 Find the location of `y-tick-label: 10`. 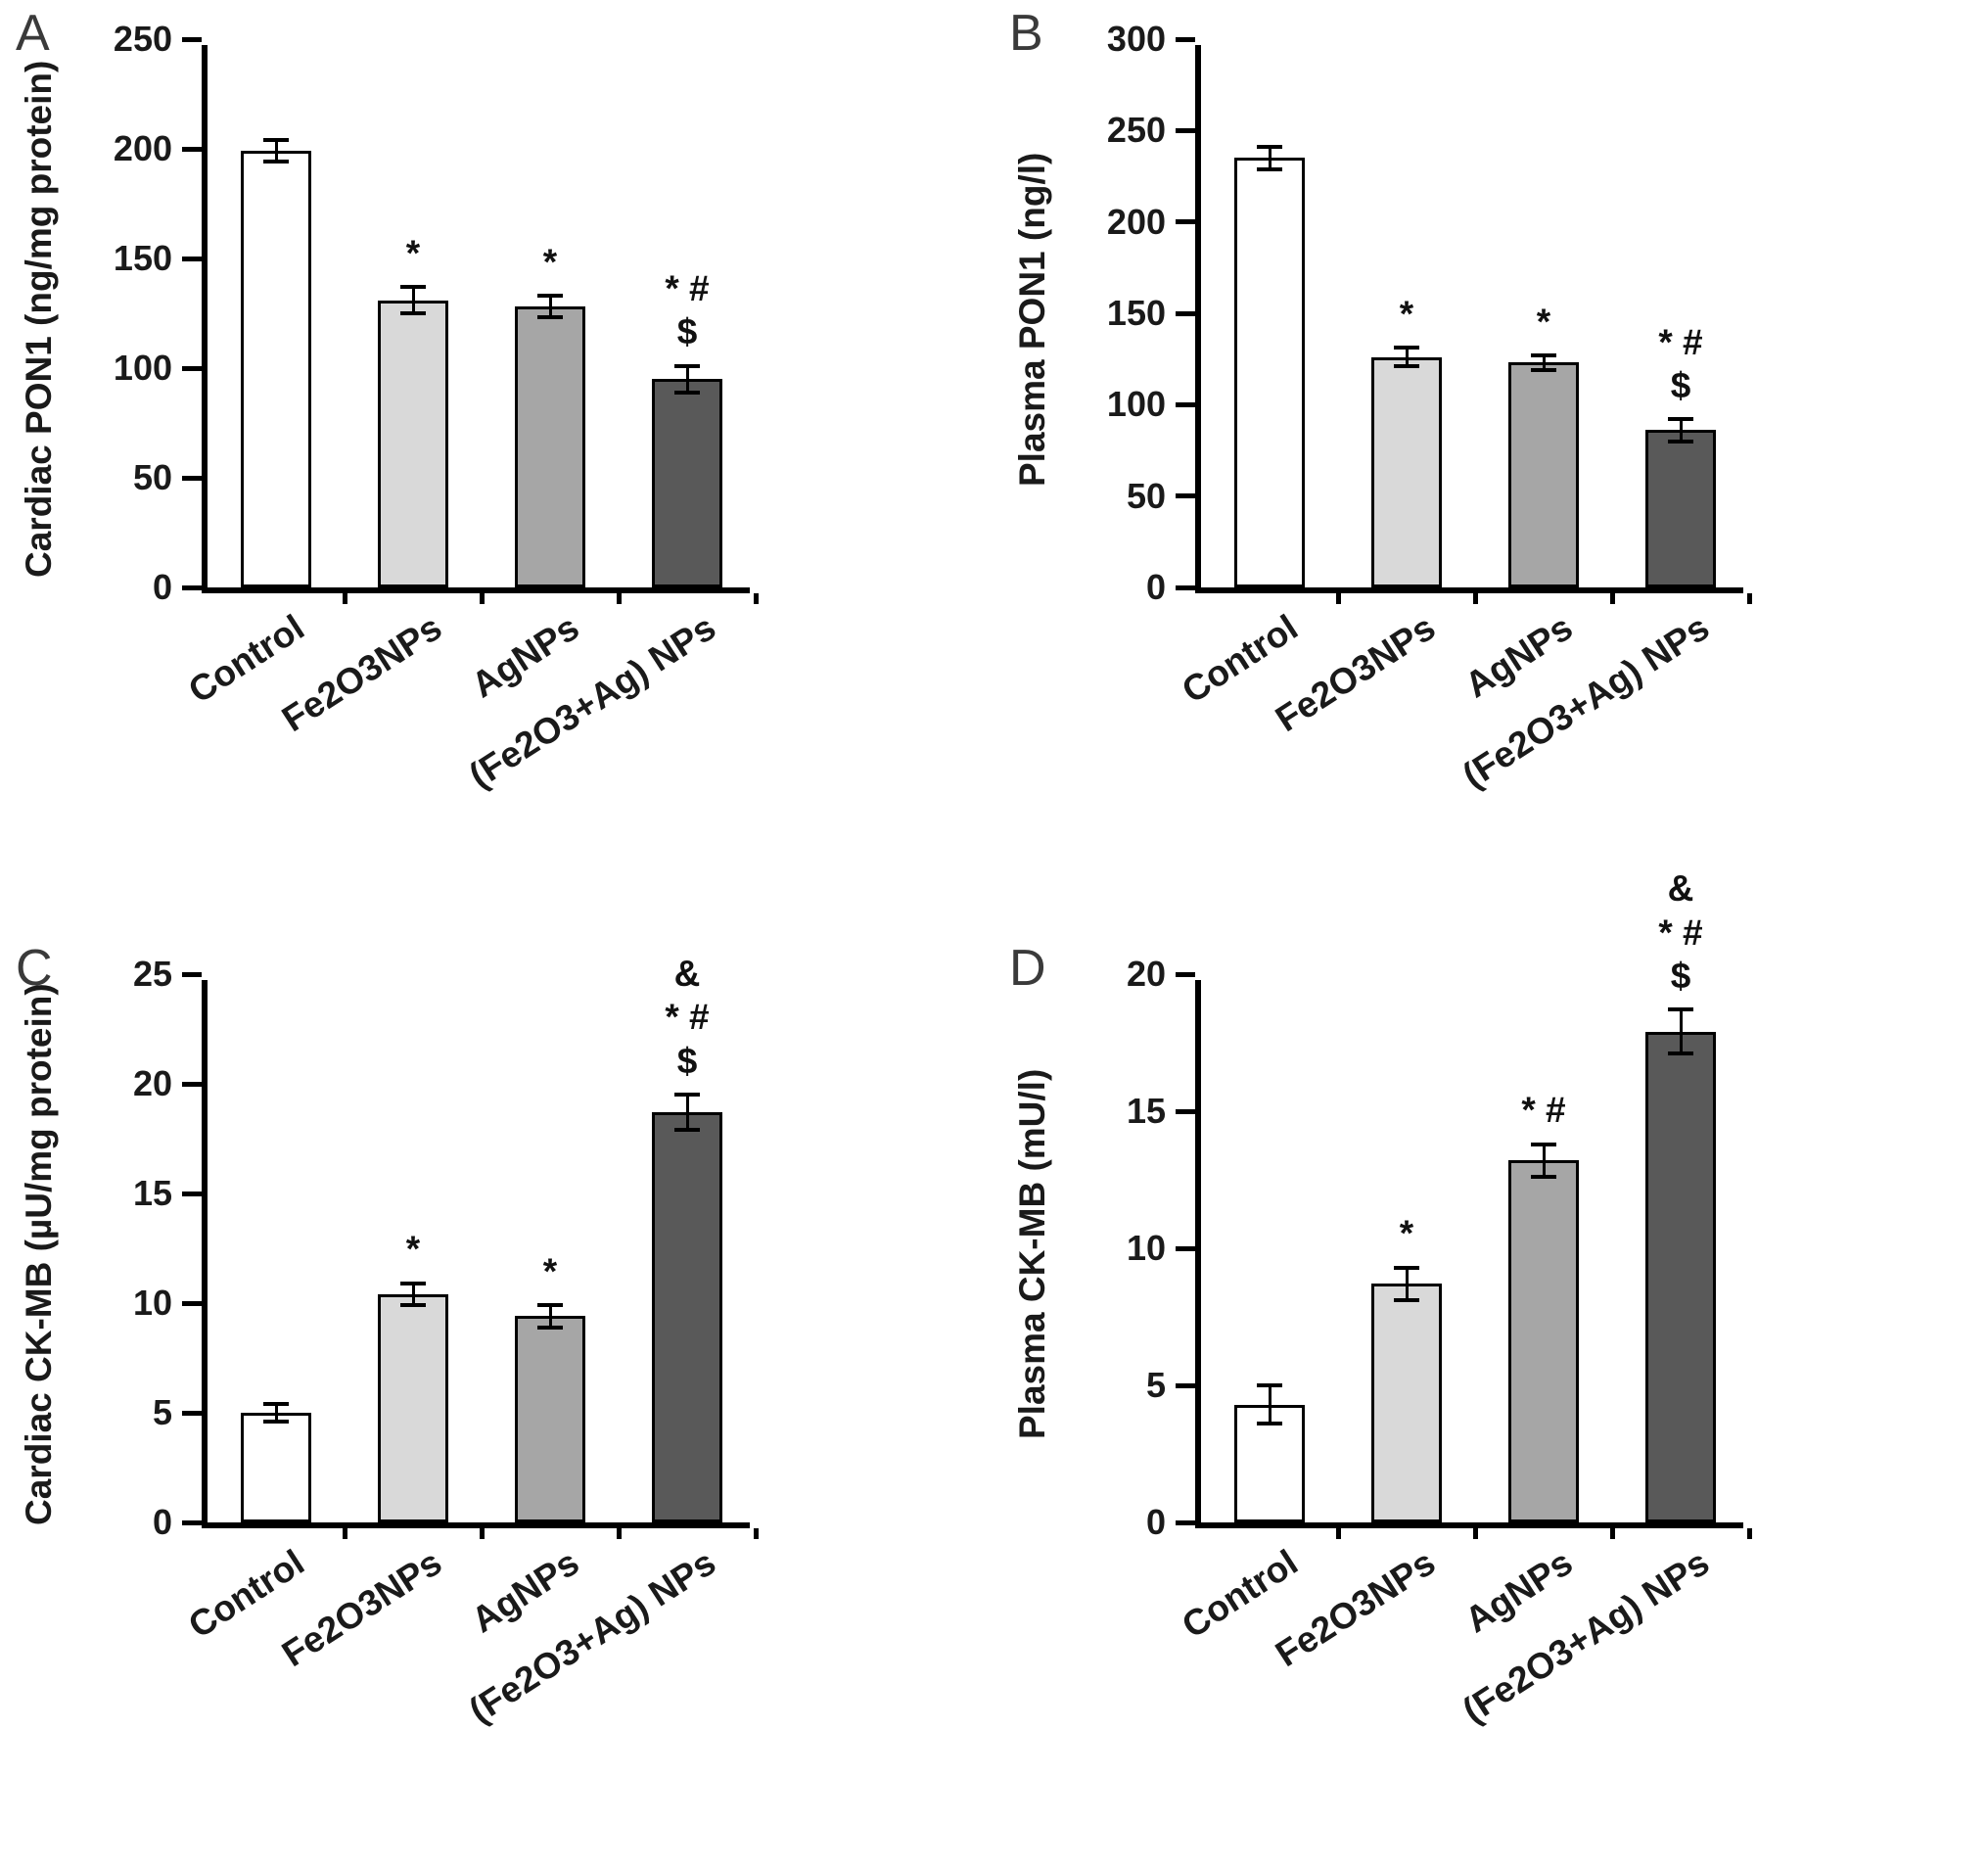

y-tick-label: 10 is located at coordinates (1146, 1248).